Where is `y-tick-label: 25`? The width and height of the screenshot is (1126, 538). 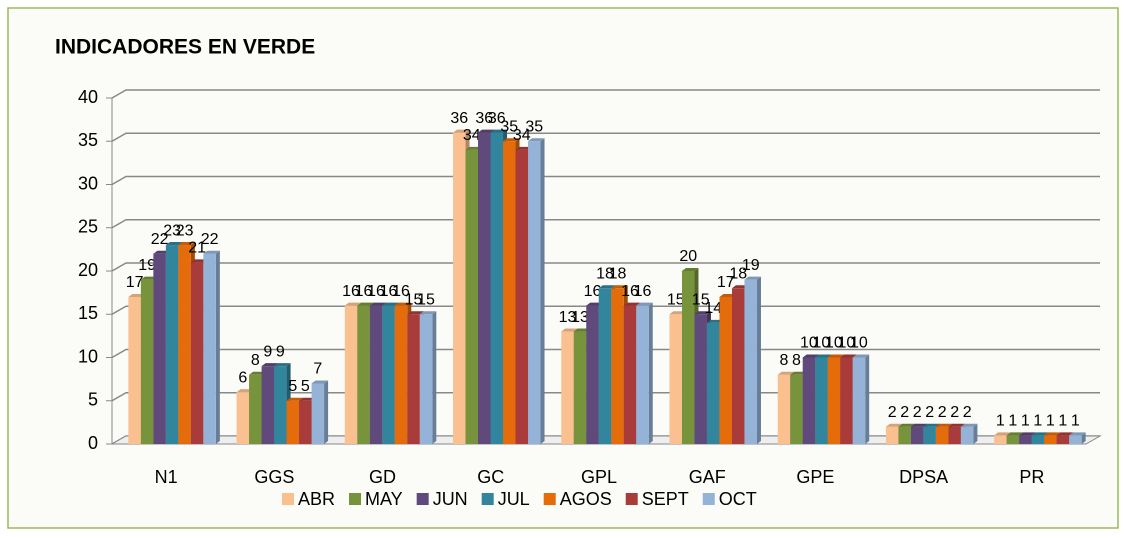
y-tick-label: 25 is located at coordinates (88, 227).